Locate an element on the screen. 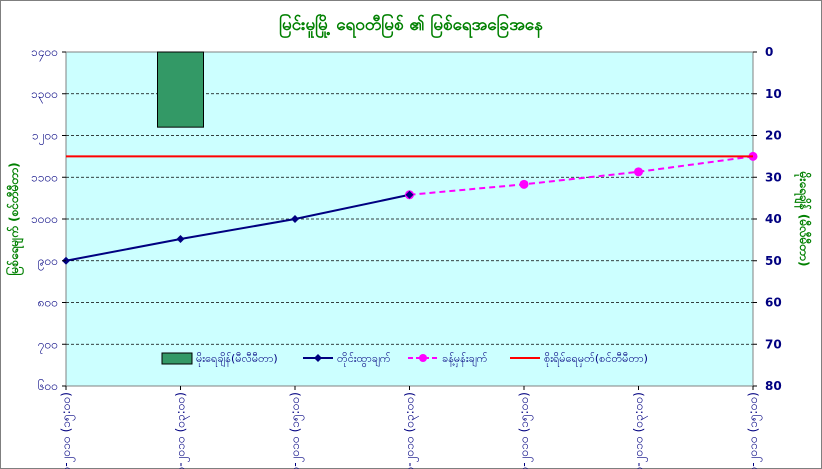  y2-tick-label: 0 is located at coordinates (769, 52).